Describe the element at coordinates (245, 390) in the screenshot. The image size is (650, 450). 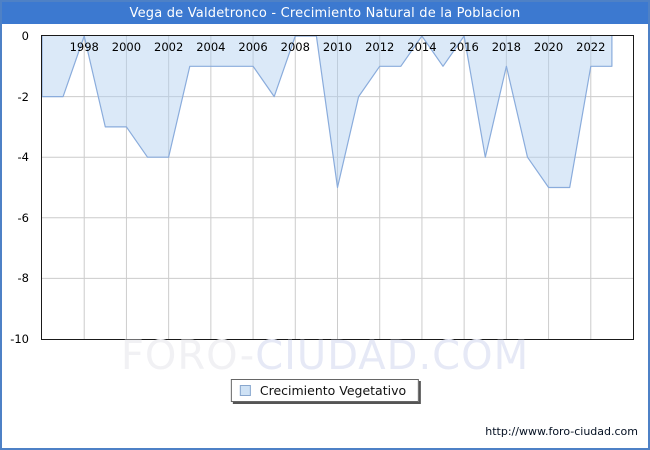
I see `legend-swatch` at that location.